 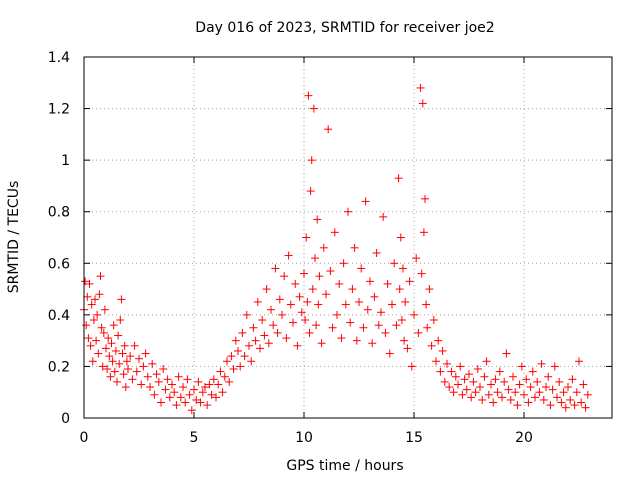 What do you see at coordinates (304, 438) in the screenshot?
I see `x-tick-label: 10` at bounding box center [304, 438].